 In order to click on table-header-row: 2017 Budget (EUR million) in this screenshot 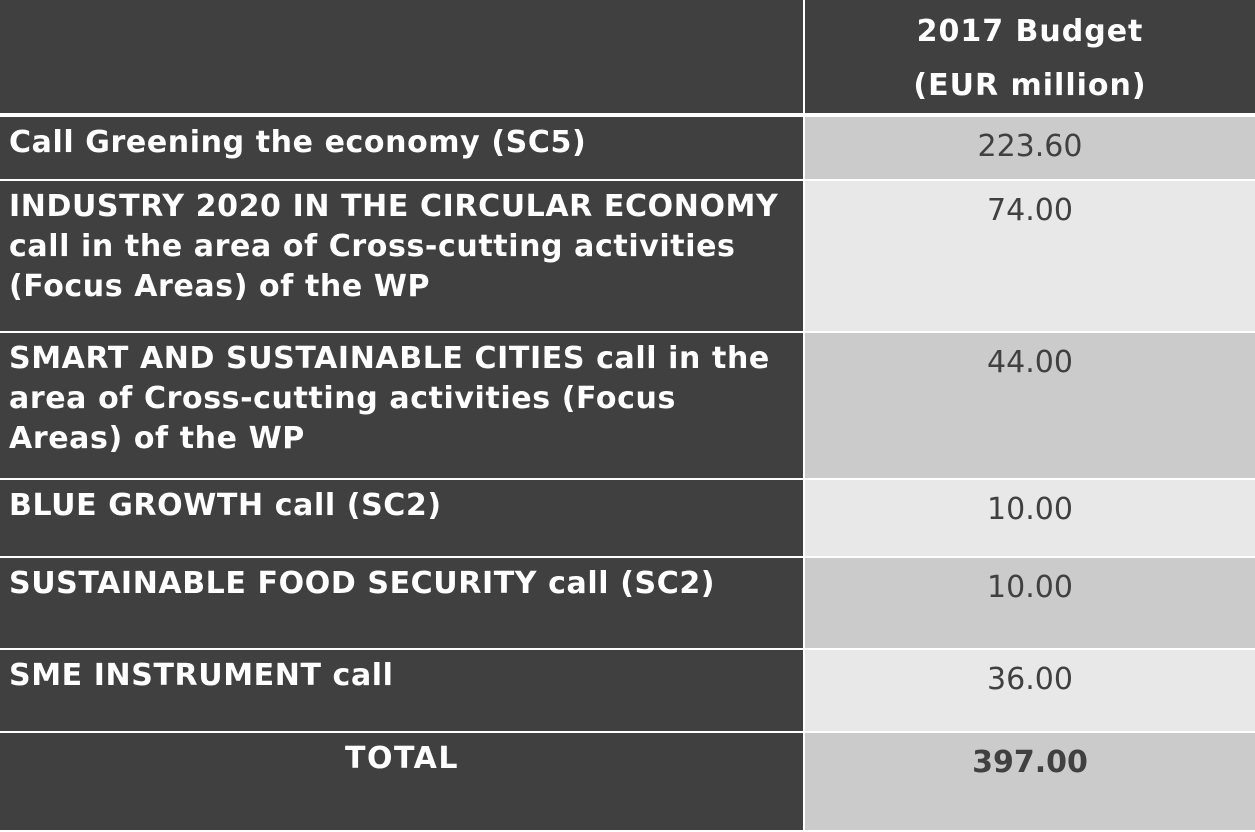, I will do `click(627, 58)`.